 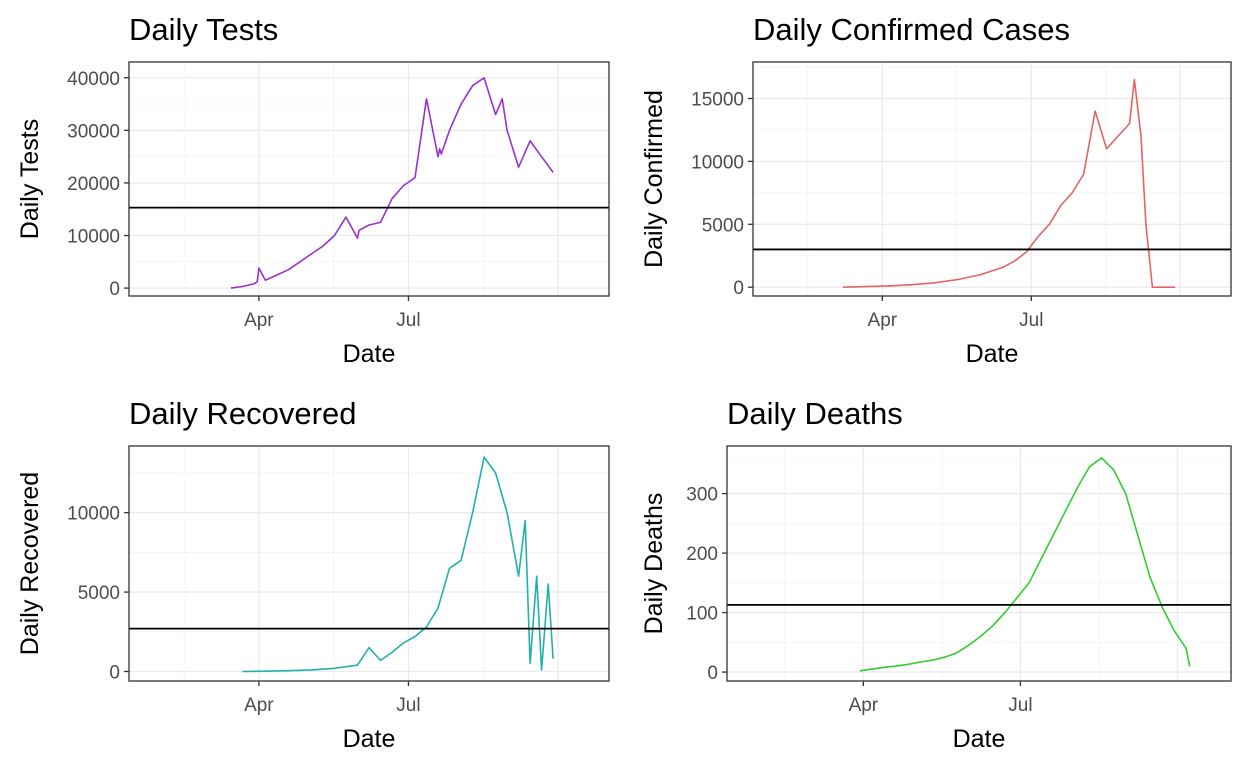 I want to click on chart-title: Daily Recovered, so click(x=242, y=413).